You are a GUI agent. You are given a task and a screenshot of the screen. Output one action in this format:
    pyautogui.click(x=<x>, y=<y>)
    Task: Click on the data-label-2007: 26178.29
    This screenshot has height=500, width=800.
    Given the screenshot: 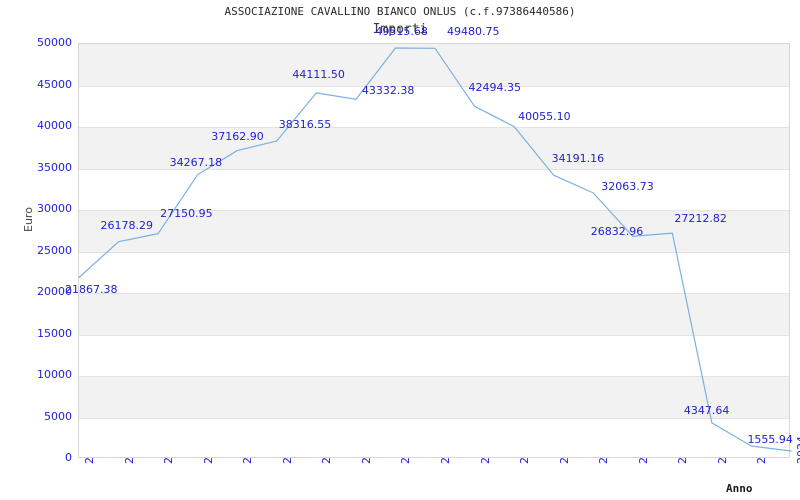 What is the action you would take?
    pyautogui.click(x=127, y=225)
    